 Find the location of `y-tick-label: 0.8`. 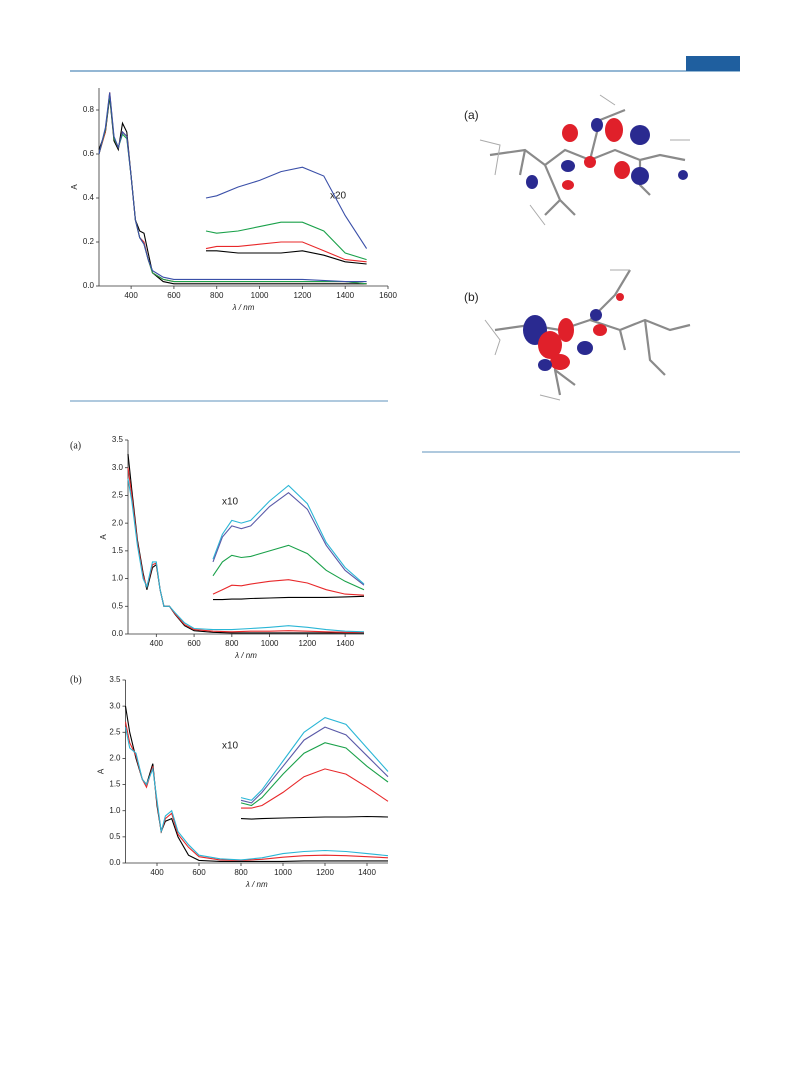

y-tick-label: 0.8 is located at coordinates (89, 109).